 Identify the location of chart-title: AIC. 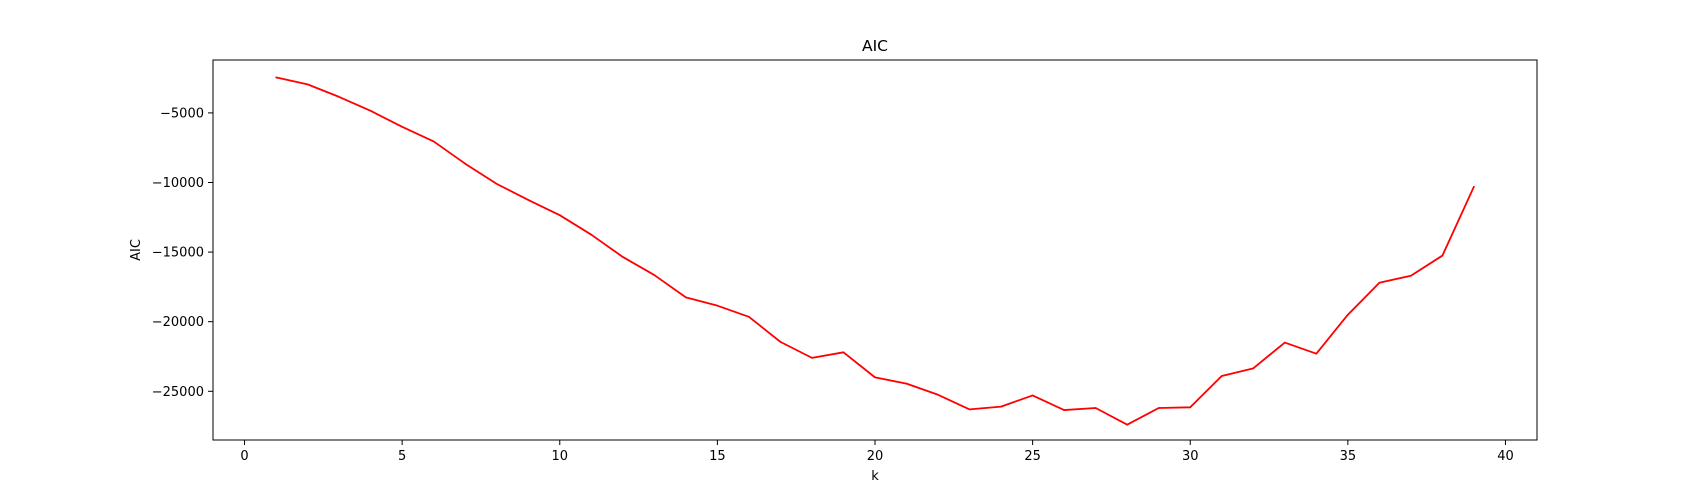
(875, 46).